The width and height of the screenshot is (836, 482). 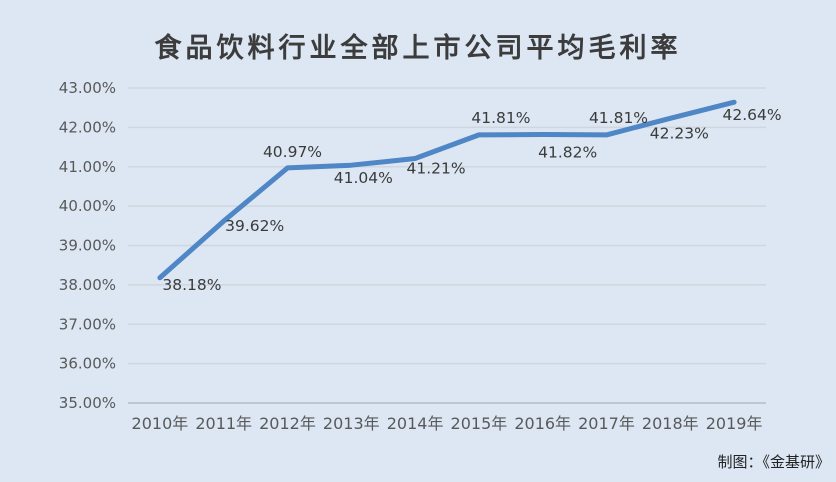 What do you see at coordinates (670, 423) in the screenshot?
I see `x-tick-label: 2018年` at bounding box center [670, 423].